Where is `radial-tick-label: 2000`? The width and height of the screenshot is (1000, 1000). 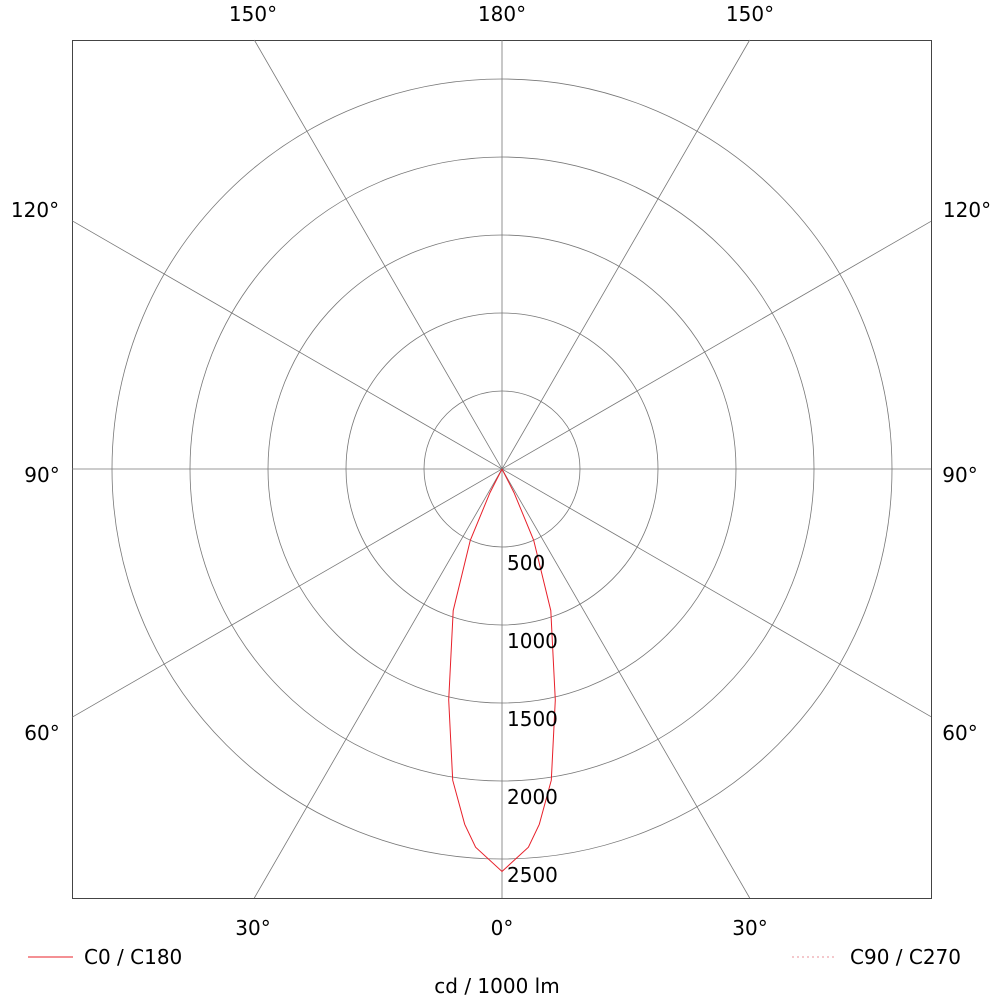
radial-tick-label: 2000 is located at coordinates (532, 797).